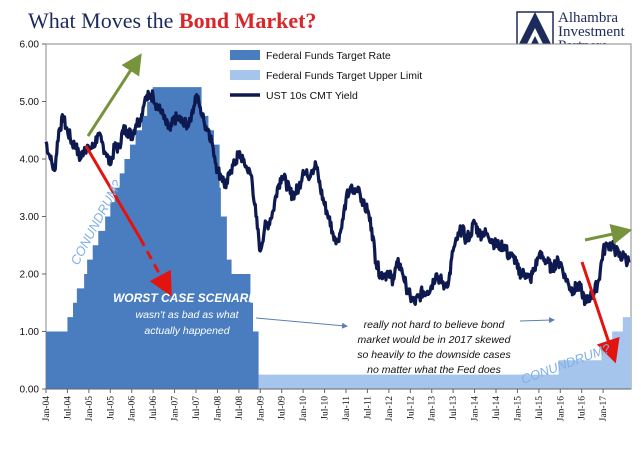 The image size is (641, 461). Describe the element at coordinates (604, 409) in the screenshot. I see `x-tick-label: Jan-17` at that location.